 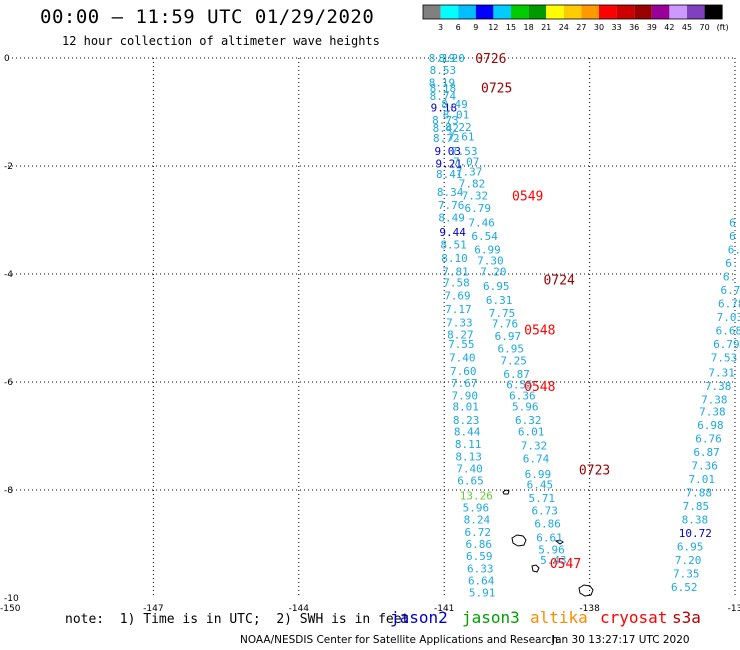 What do you see at coordinates (538, 474) in the screenshot?
I see `wave-height-label: 6.99` at bounding box center [538, 474].